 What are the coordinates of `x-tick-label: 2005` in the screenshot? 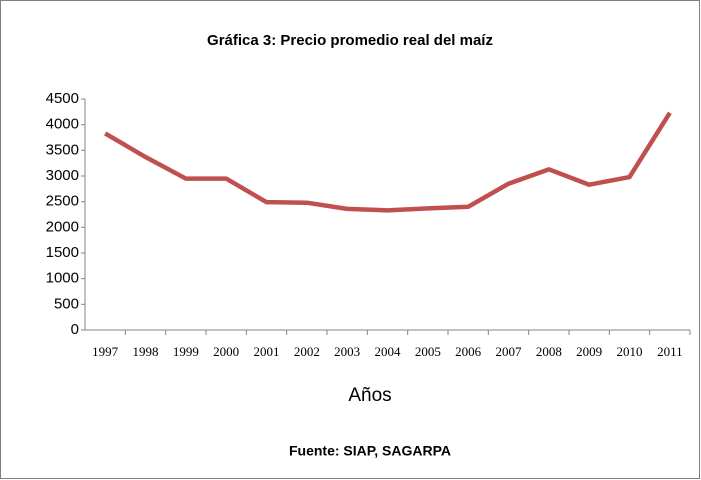 It's located at (428, 351).